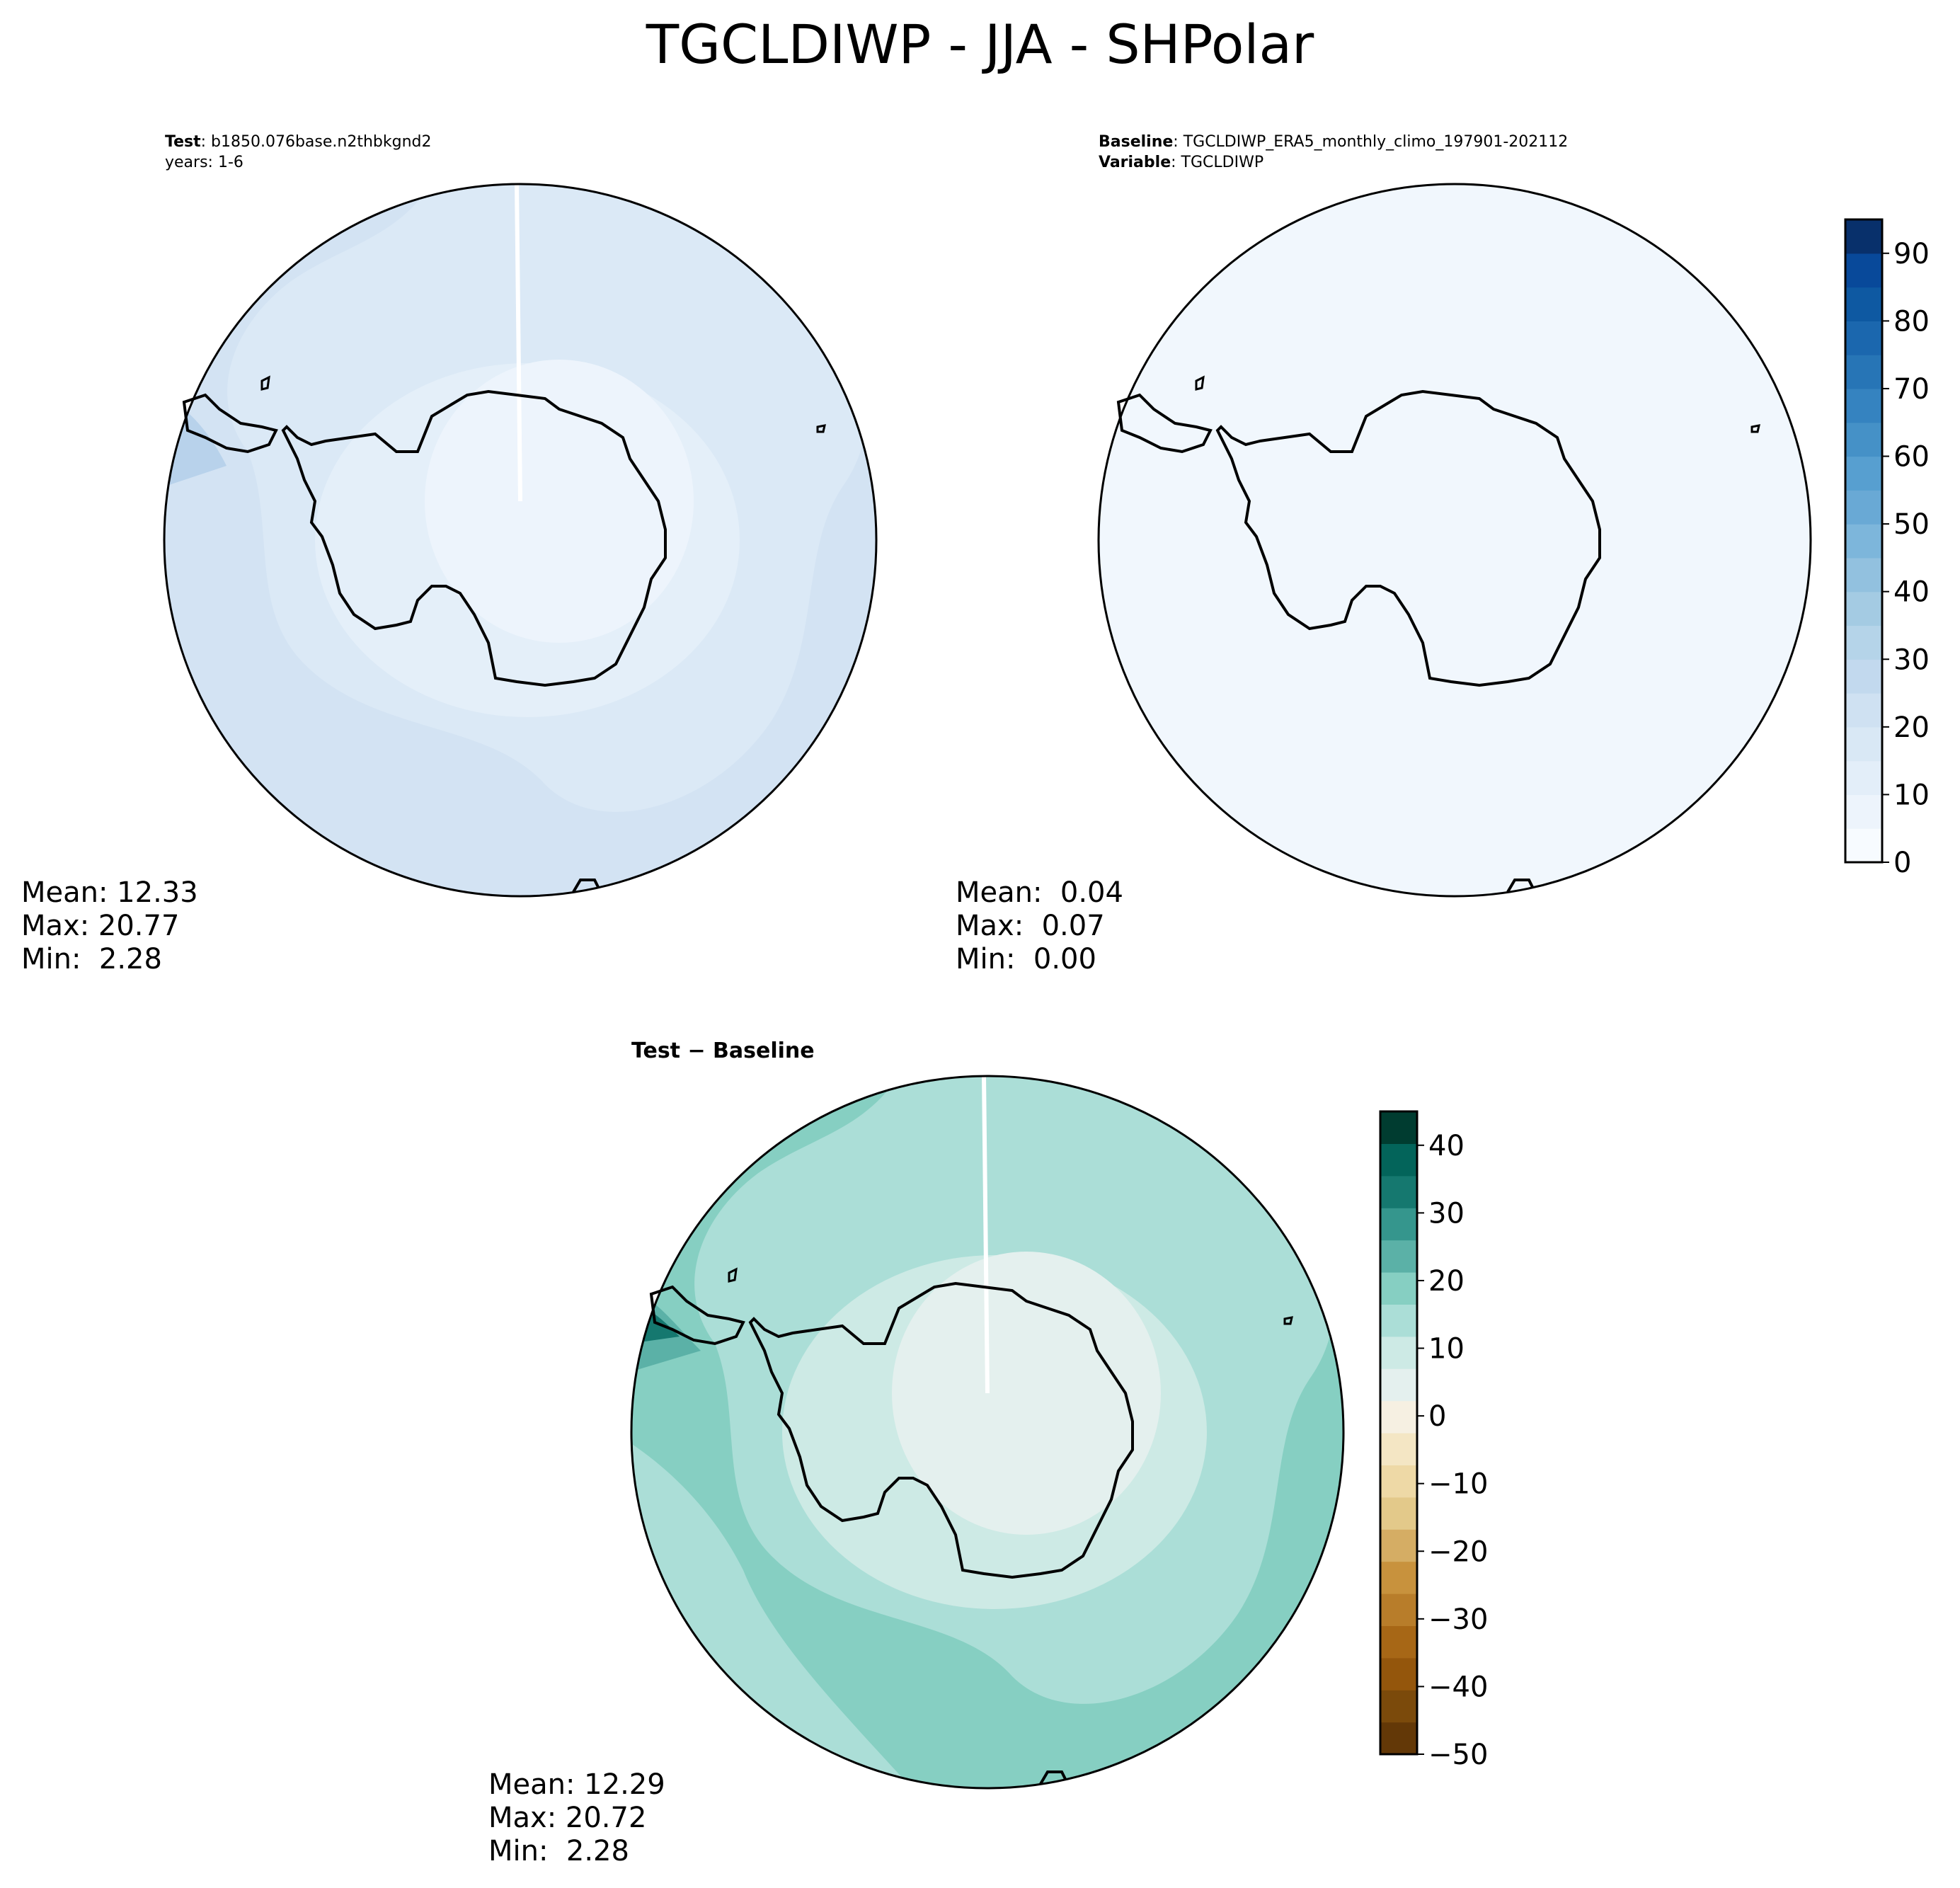 This screenshot has width=1960, height=1888. Describe the element at coordinates (1135, 162) in the screenshot. I see `baseline-variable-bold: Variable` at that location.